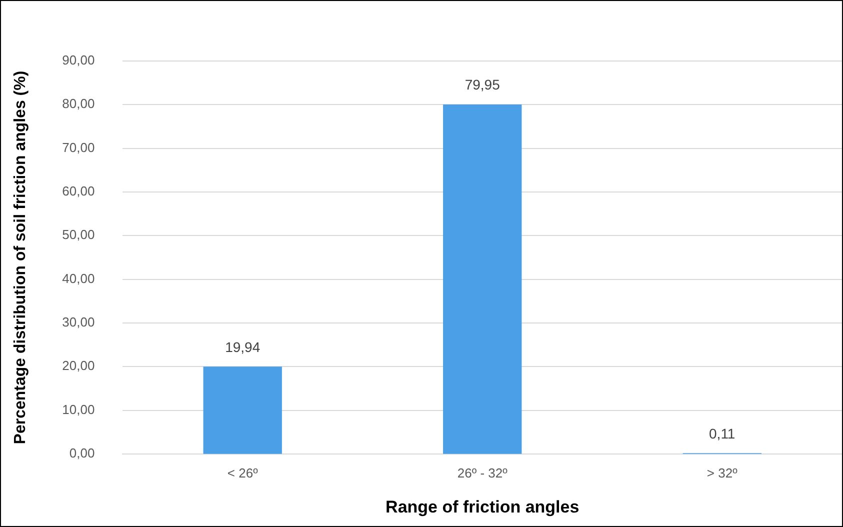  What do you see at coordinates (78, 409) in the screenshot?
I see `y-tick-label: 10,00` at bounding box center [78, 409].